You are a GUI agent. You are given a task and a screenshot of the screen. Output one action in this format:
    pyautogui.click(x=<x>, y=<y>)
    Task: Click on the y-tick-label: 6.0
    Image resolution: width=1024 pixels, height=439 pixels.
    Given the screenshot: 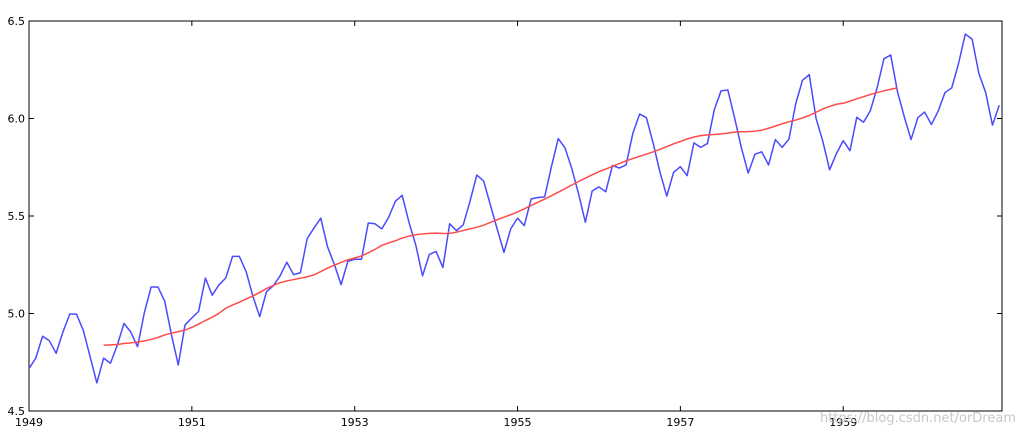 What is the action you would take?
    pyautogui.click(x=17, y=119)
    